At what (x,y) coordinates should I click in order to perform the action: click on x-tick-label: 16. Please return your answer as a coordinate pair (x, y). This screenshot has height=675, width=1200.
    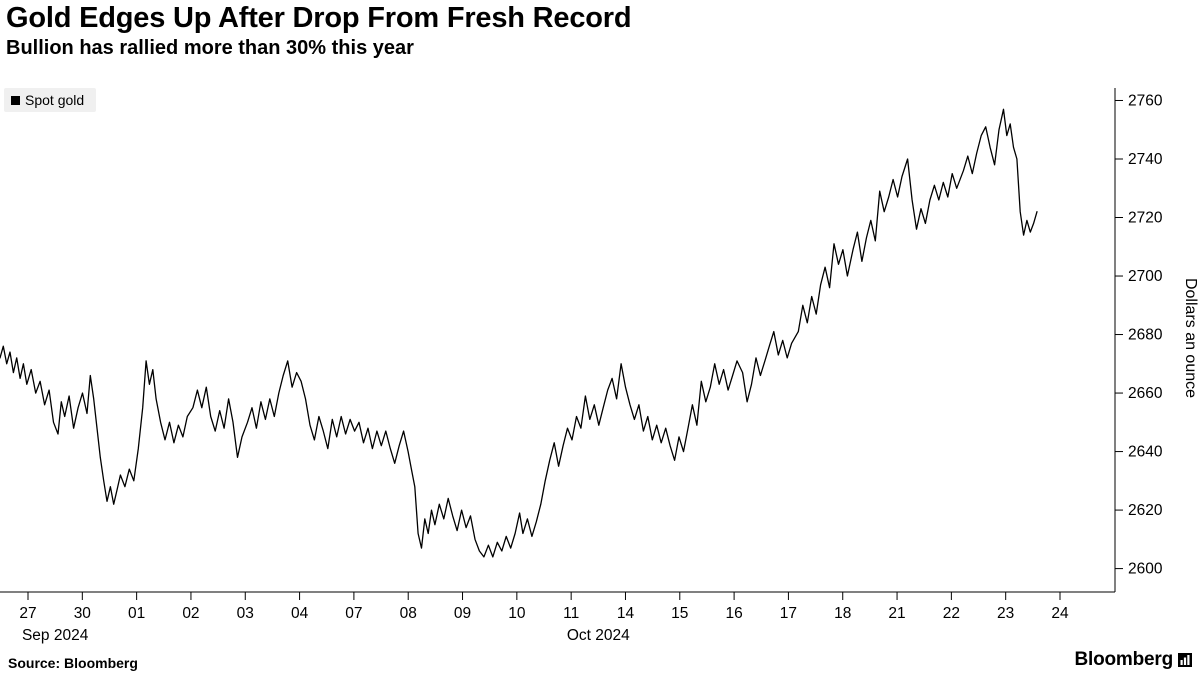
    Looking at the image, I should click on (733, 613).